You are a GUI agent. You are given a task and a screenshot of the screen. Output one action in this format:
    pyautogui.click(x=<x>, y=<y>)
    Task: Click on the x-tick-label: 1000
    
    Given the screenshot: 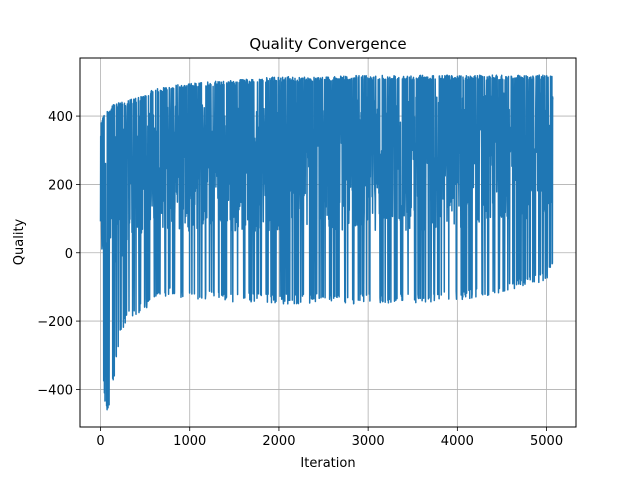 What is the action you would take?
    pyautogui.click(x=189, y=441)
    